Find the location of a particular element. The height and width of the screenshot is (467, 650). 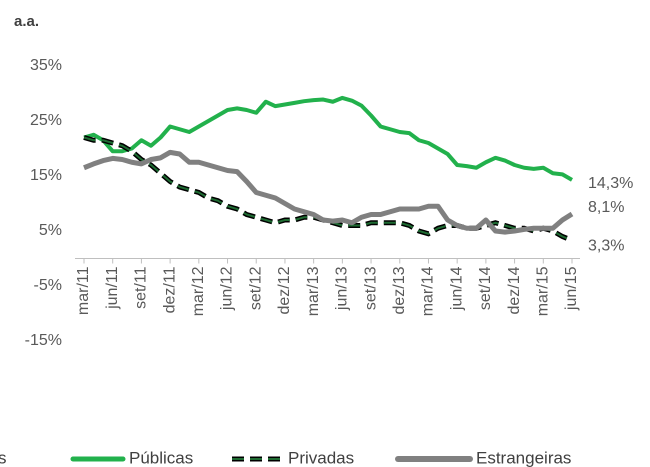

legend-label: Públicas is located at coordinates (161, 457).